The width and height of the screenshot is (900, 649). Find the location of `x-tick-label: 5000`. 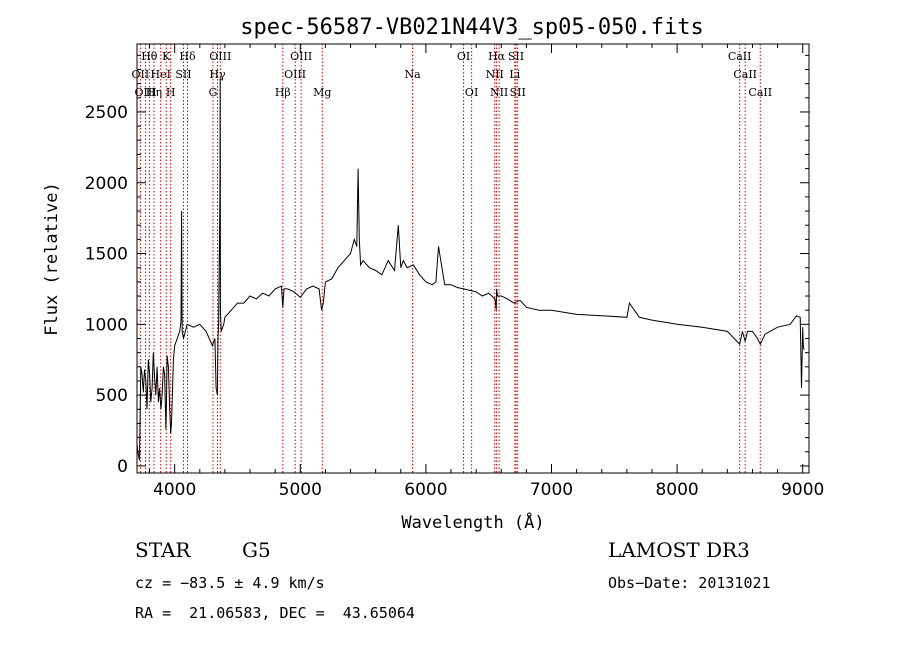

x-tick-label: 5000 is located at coordinates (300, 490).